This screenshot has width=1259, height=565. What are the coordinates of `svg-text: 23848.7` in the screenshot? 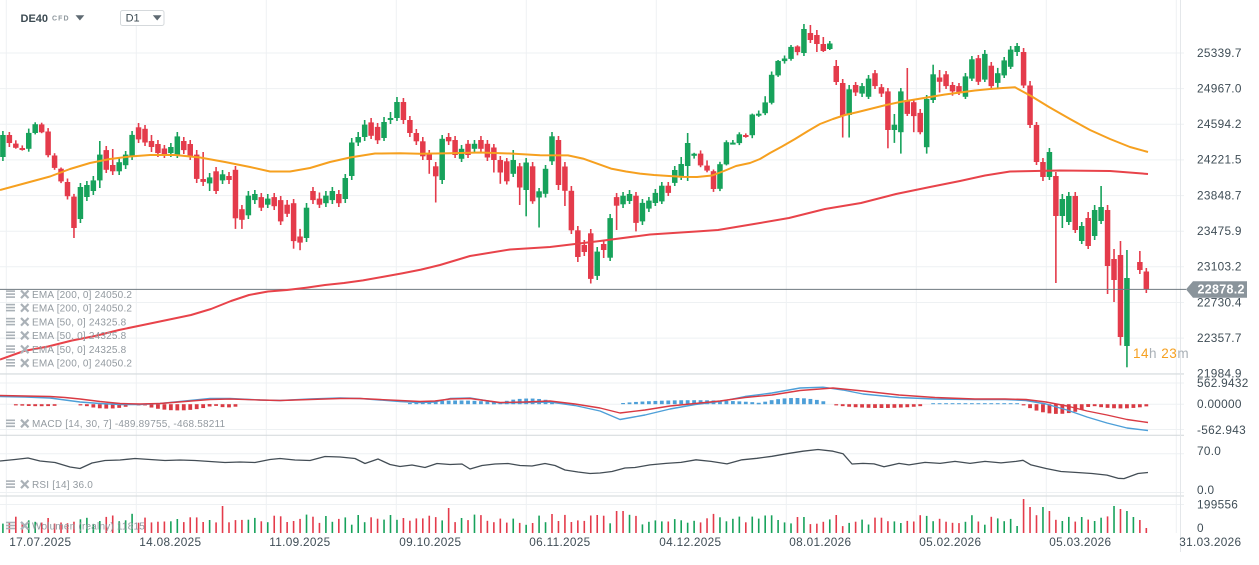 It's located at (1219, 195).